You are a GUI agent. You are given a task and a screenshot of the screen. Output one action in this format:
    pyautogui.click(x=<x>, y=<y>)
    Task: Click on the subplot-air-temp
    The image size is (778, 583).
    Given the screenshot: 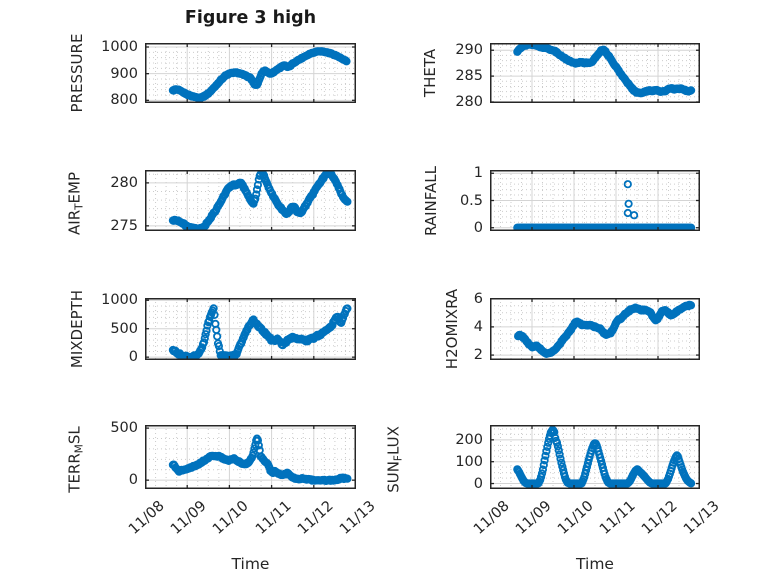 What is the action you would take?
    pyautogui.click(x=250, y=200)
    